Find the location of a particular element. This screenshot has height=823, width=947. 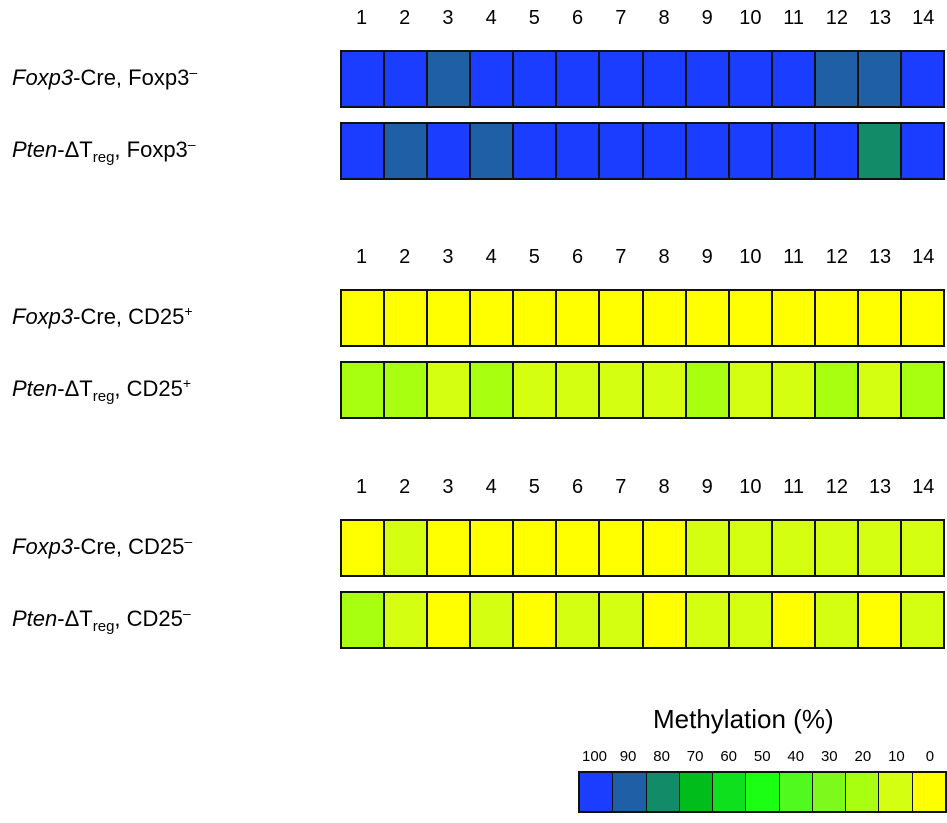

legend-title: Methylation (%) is located at coordinates (743, 719).